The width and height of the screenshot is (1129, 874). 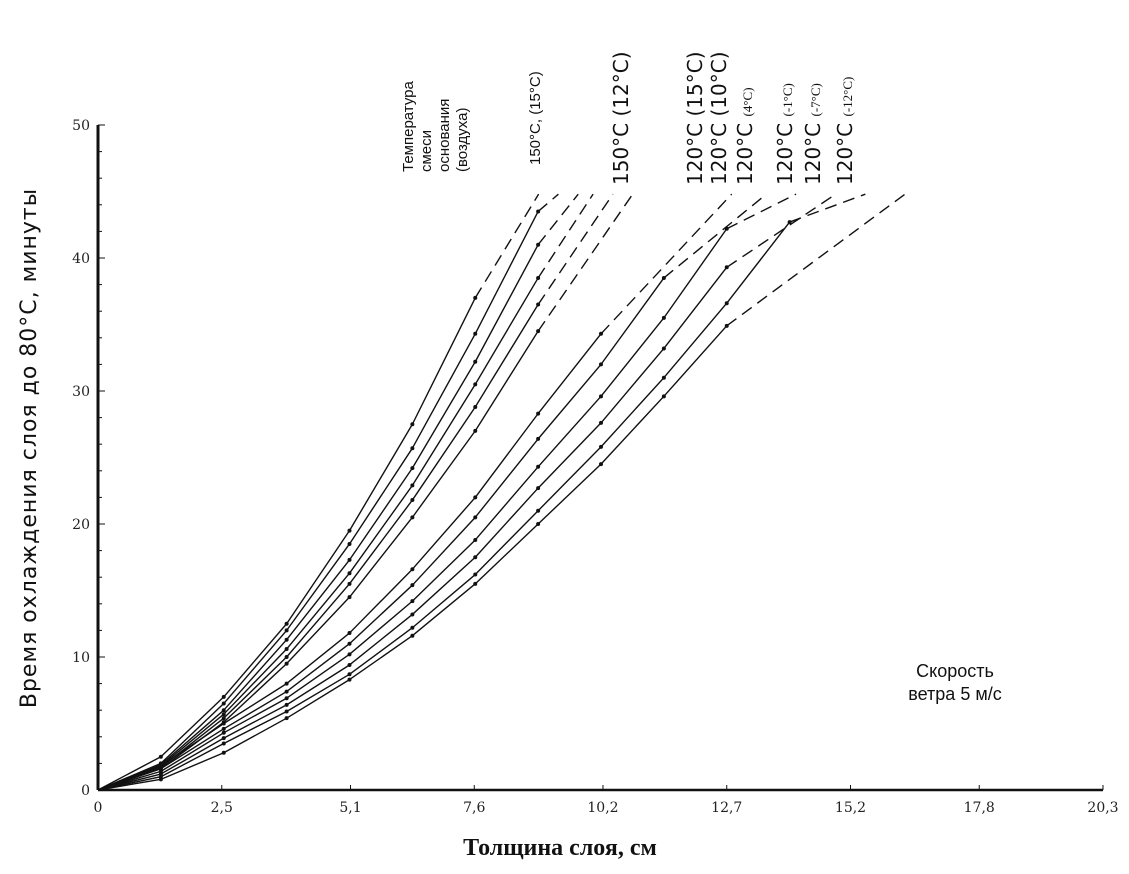 What do you see at coordinates (81, 392) in the screenshot?
I see `y-tick-label: 30` at bounding box center [81, 392].